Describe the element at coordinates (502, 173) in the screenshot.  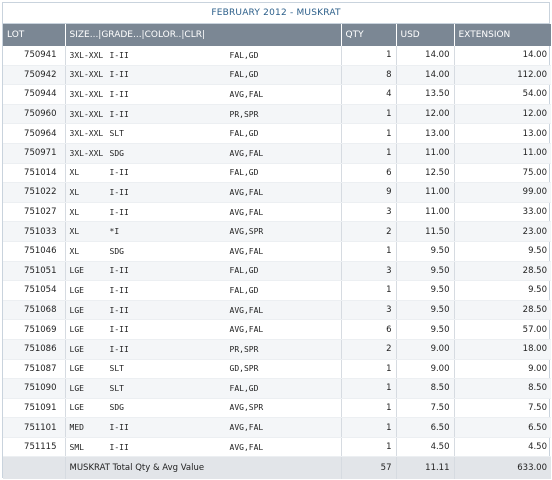
I see `extension-cell: 75.00` at that location.